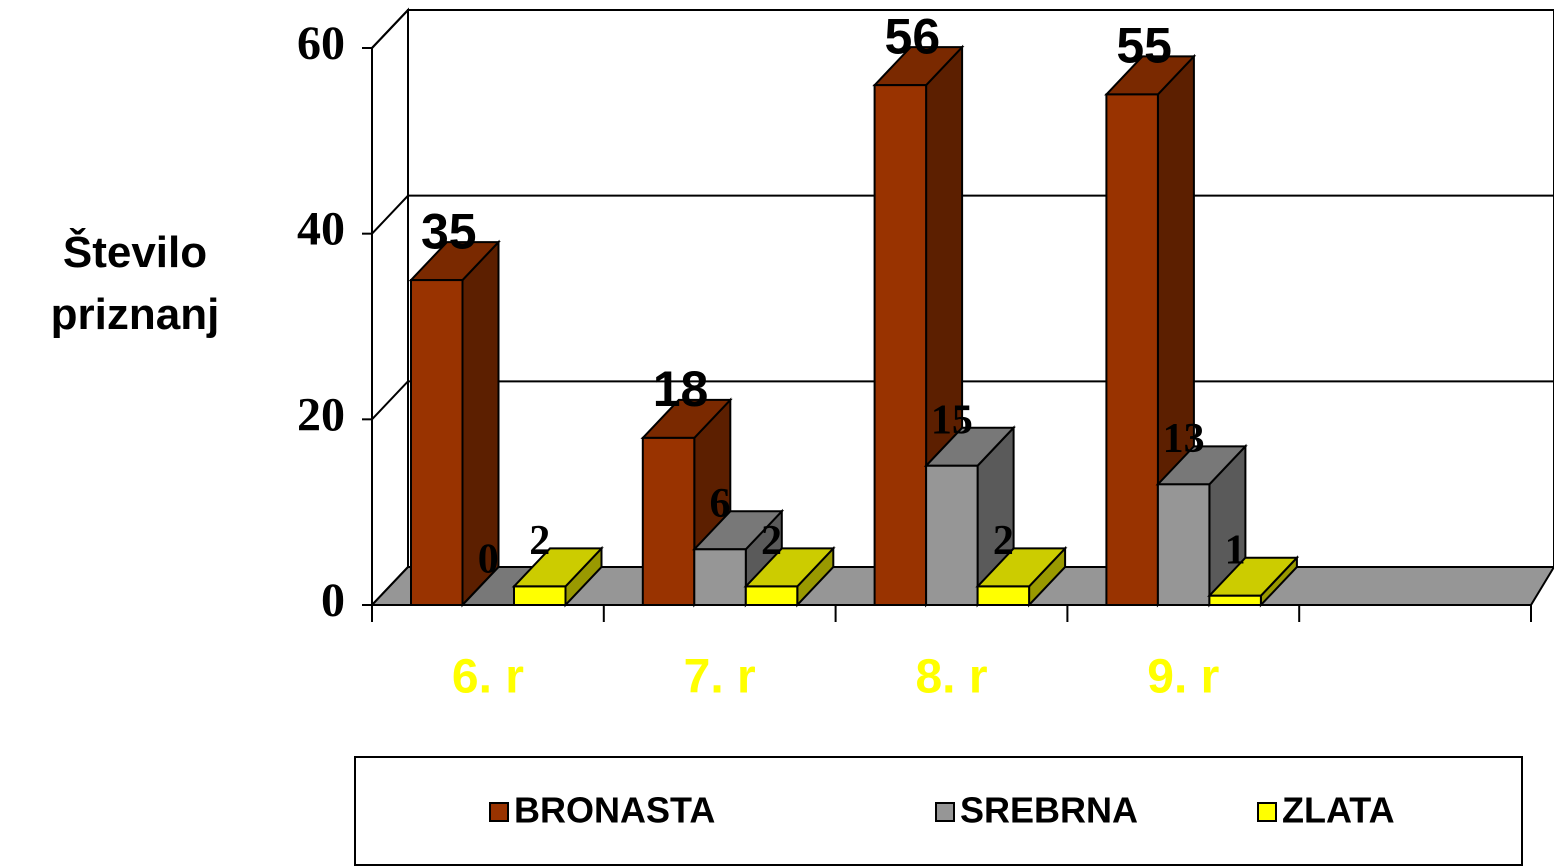 This screenshot has width=1554, height=867. Describe the element at coordinates (333, 600) in the screenshot. I see `y-tick-label: 0` at that location.